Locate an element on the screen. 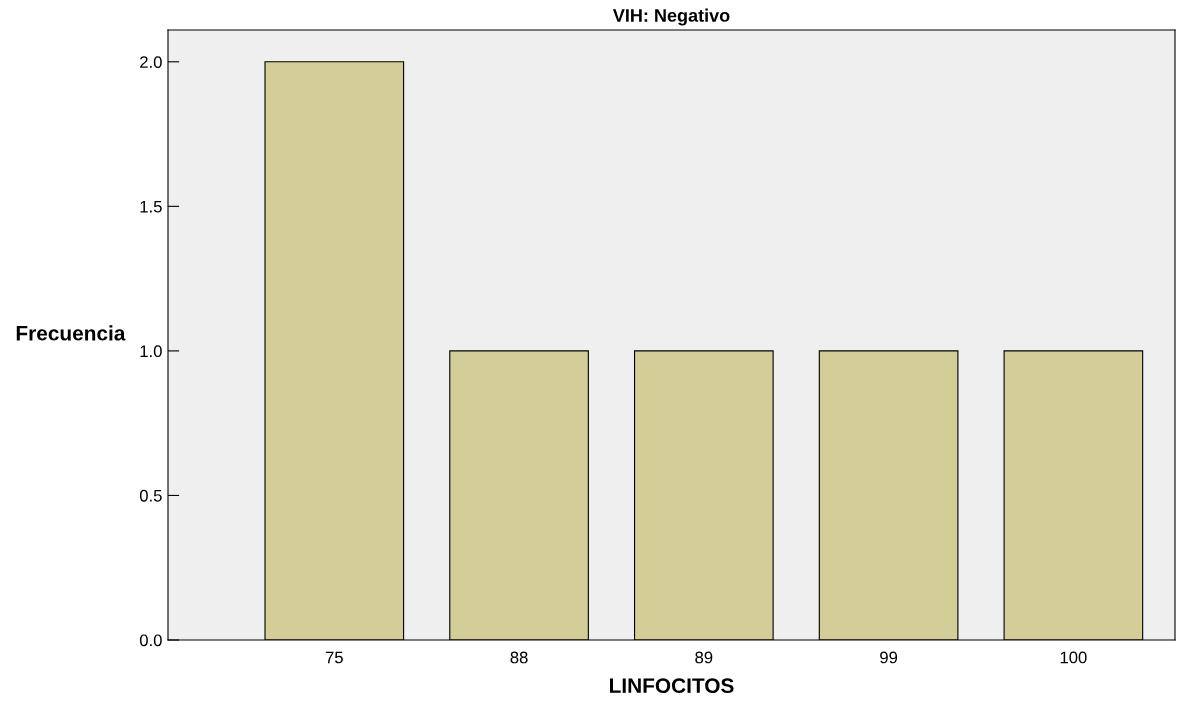 The image size is (1202, 714). x-tick-label: 89 is located at coordinates (704, 657).